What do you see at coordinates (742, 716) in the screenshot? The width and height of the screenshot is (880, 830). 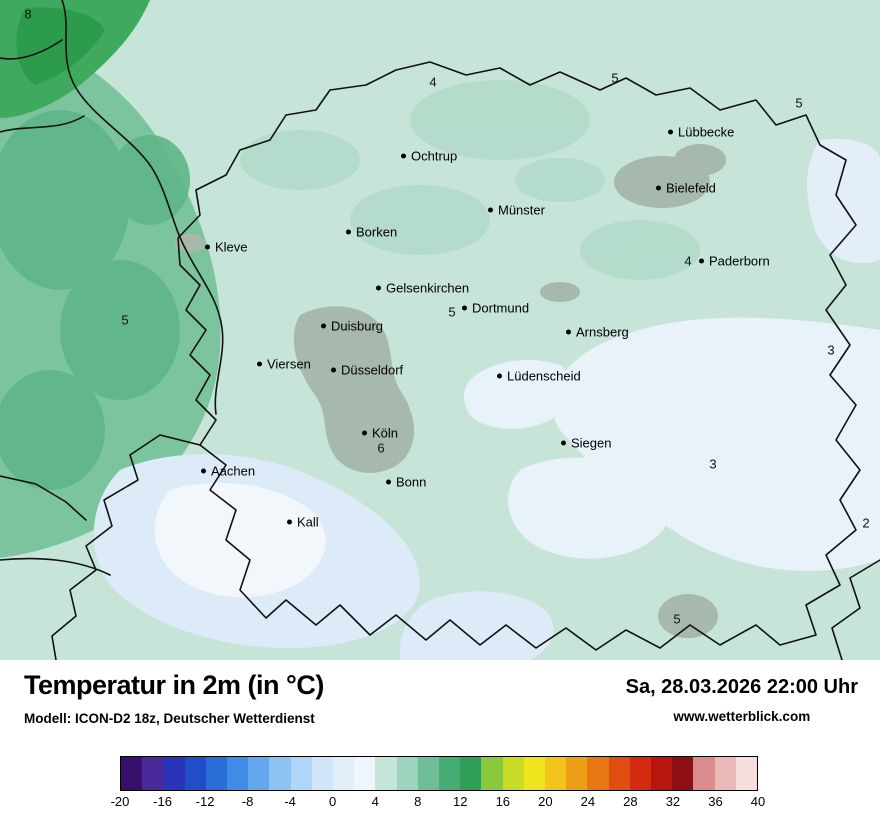 I see `website-link: www.wetterblick.com` at bounding box center [742, 716].